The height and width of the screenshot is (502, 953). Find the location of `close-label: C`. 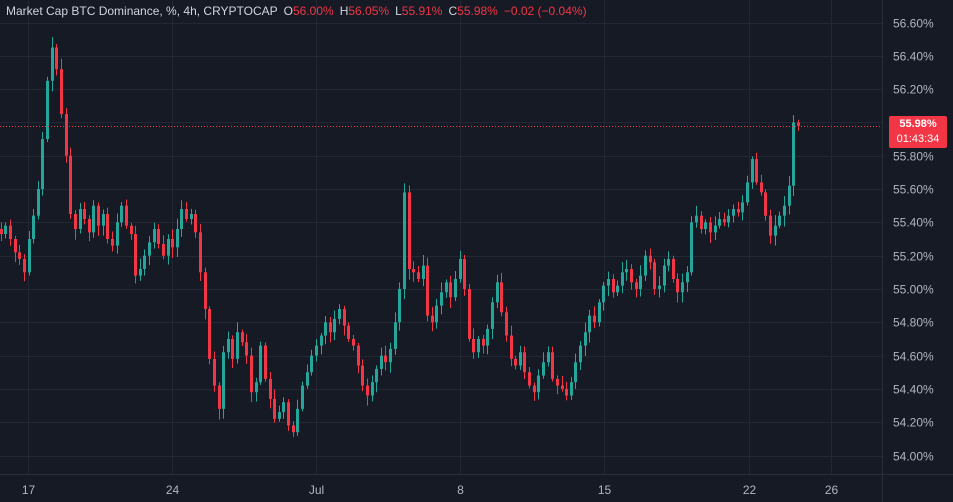

close-label: C is located at coordinates (453, 11).